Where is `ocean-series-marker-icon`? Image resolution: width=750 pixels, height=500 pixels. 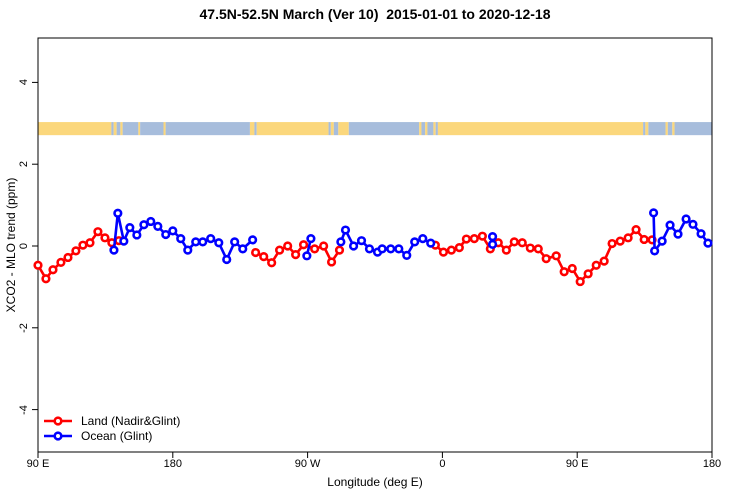
ocean-series-marker-icon is located at coordinates (58, 435).